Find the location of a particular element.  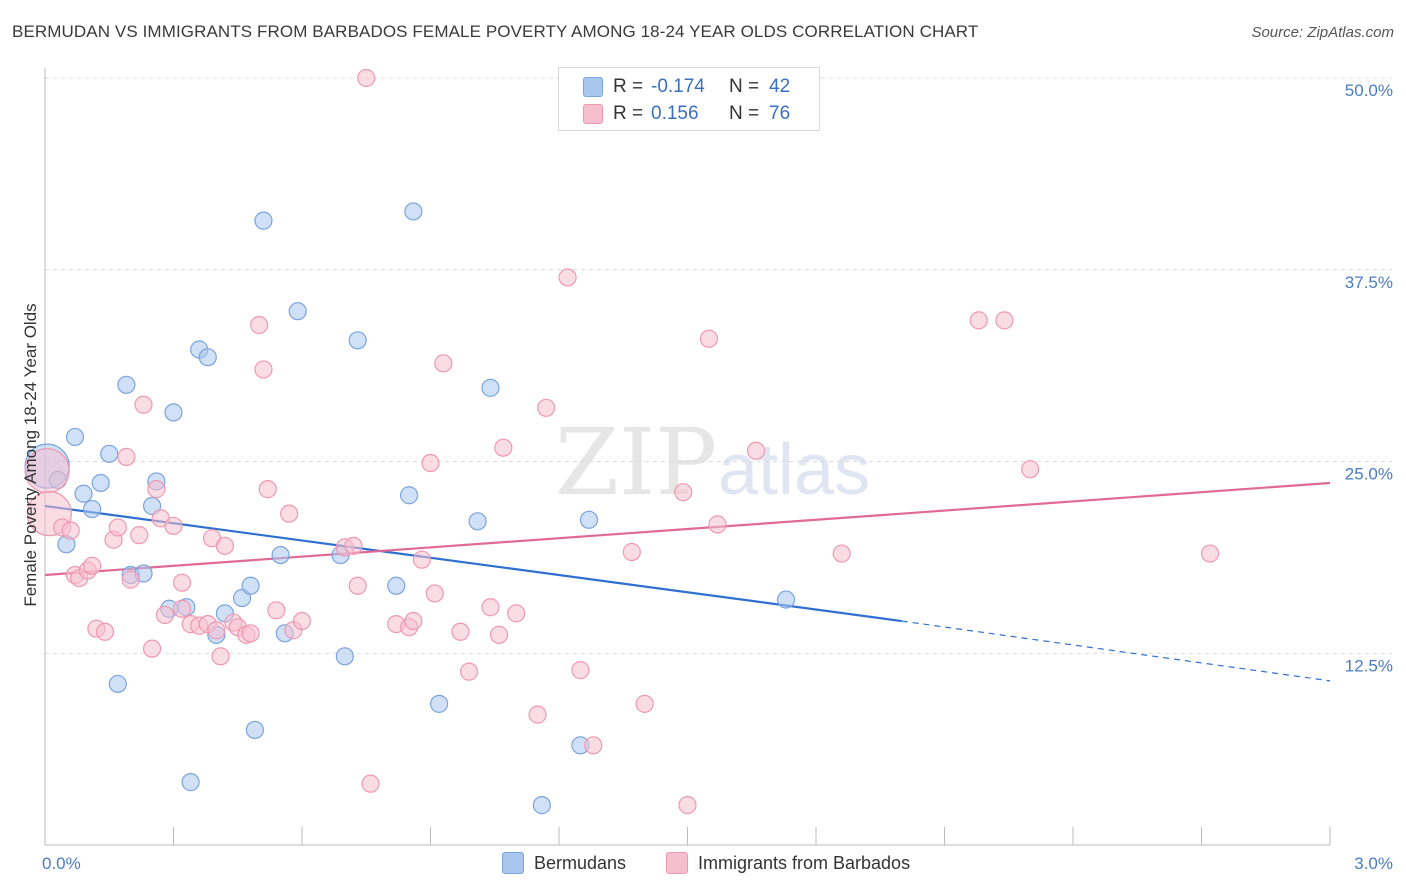

bermudan-trend-extension is located at coordinates (1116, 651).